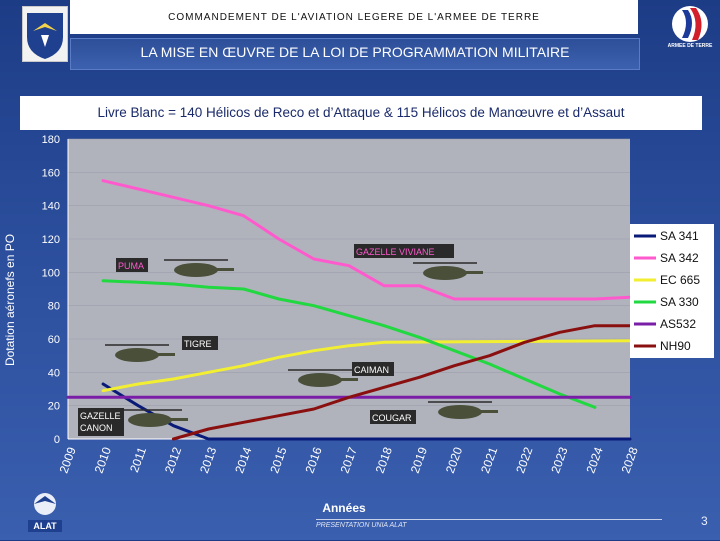 The height and width of the screenshot is (541, 720). Describe the element at coordinates (347, 379) in the screenshot. I see `helicopter-tail-caiman` at that location.